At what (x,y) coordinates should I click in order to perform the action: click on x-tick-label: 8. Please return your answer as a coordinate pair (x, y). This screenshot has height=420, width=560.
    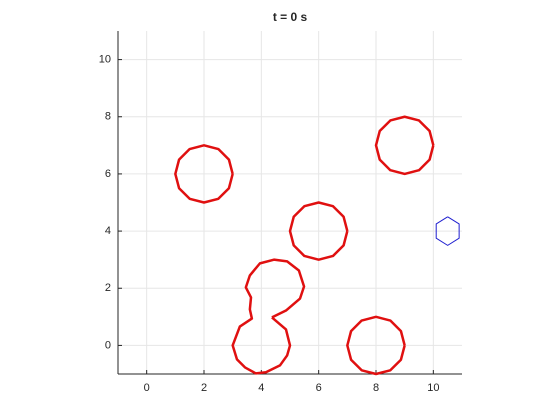
    Looking at the image, I should click on (376, 388).